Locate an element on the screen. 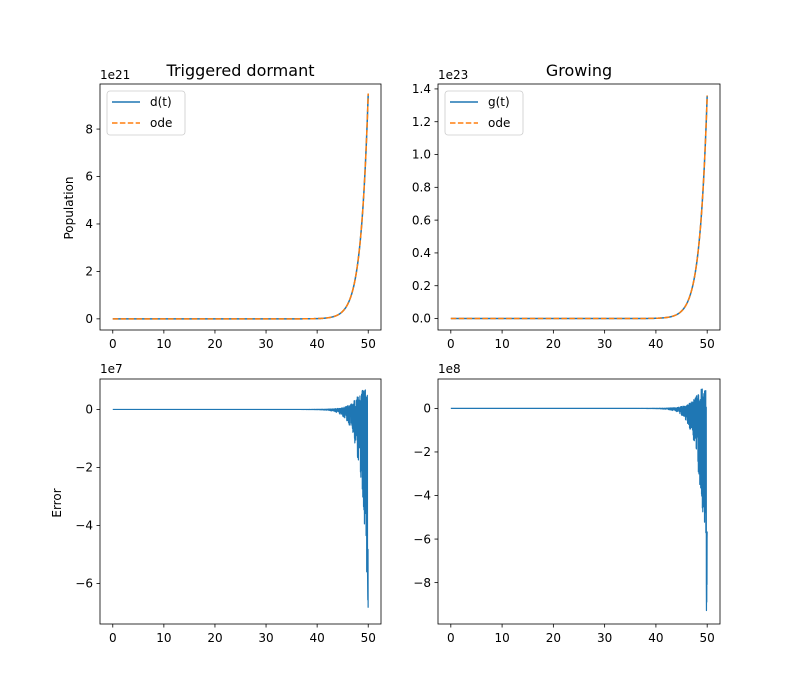 The height and width of the screenshot is (700, 800). y-tick-label: 8 is located at coordinates (89, 129).